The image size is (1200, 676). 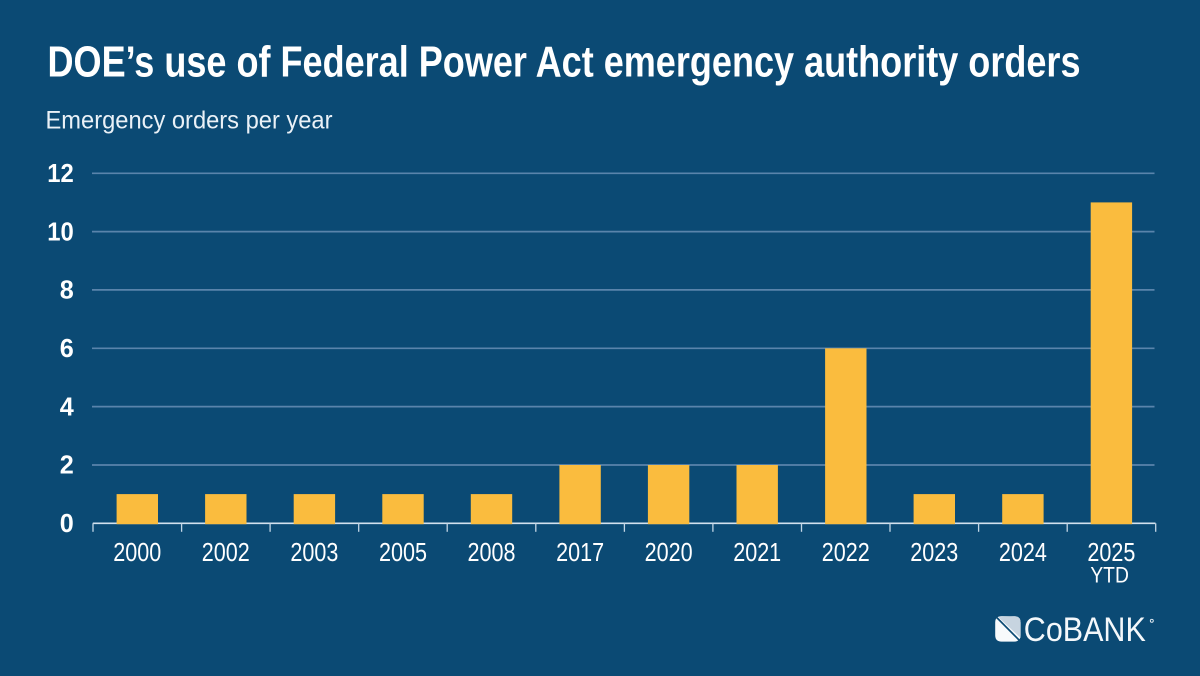 What do you see at coordinates (1023, 552) in the screenshot?
I see `svg-text: 2024` at bounding box center [1023, 552].